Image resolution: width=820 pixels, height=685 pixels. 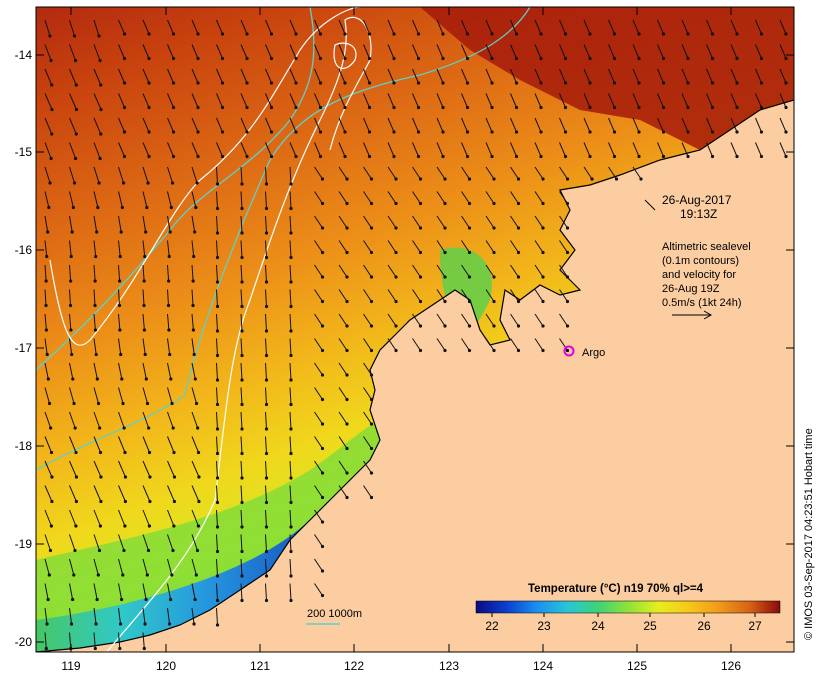 What do you see at coordinates (24, 642) in the screenshot?
I see `lat-tick-label: -20` at bounding box center [24, 642].